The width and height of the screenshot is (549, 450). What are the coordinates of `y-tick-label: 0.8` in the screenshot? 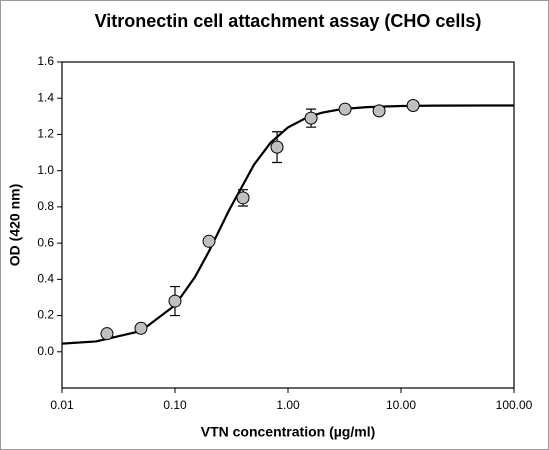 It's located at (45, 206).